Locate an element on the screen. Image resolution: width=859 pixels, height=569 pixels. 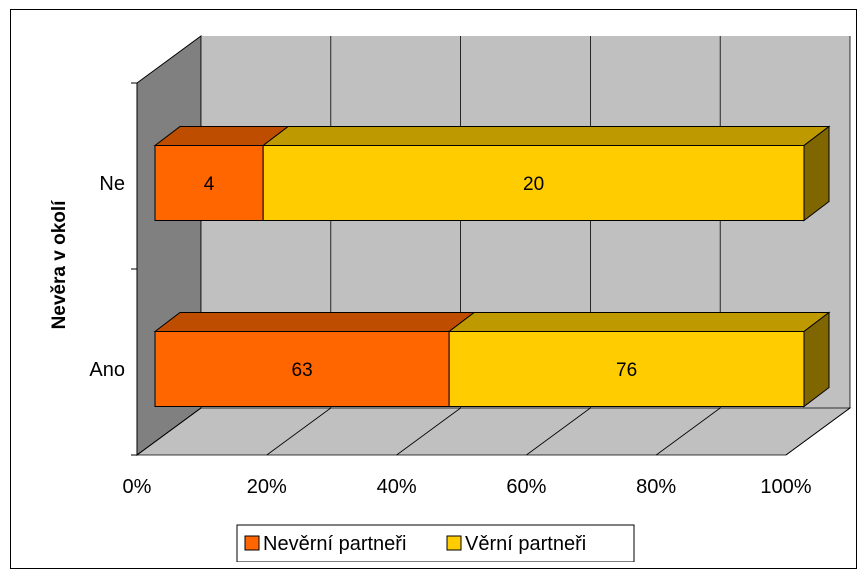
x-tick-label: 60% is located at coordinates (526, 487).